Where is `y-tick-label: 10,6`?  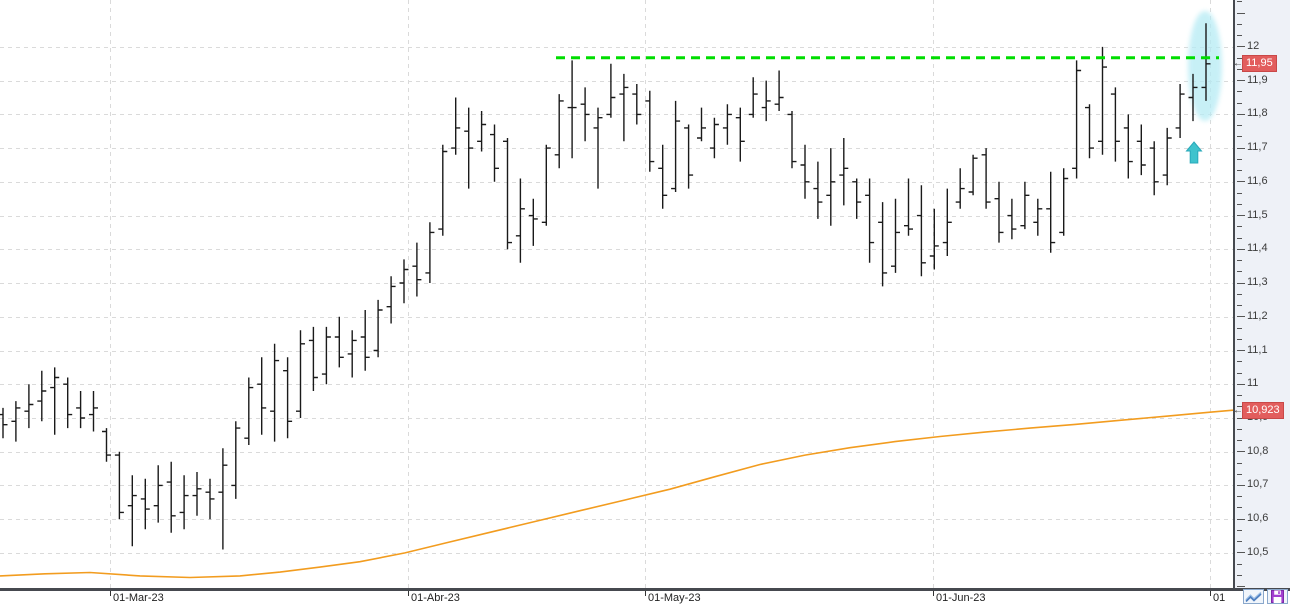
y-tick-label: 10,6 is located at coordinates (1258, 518).